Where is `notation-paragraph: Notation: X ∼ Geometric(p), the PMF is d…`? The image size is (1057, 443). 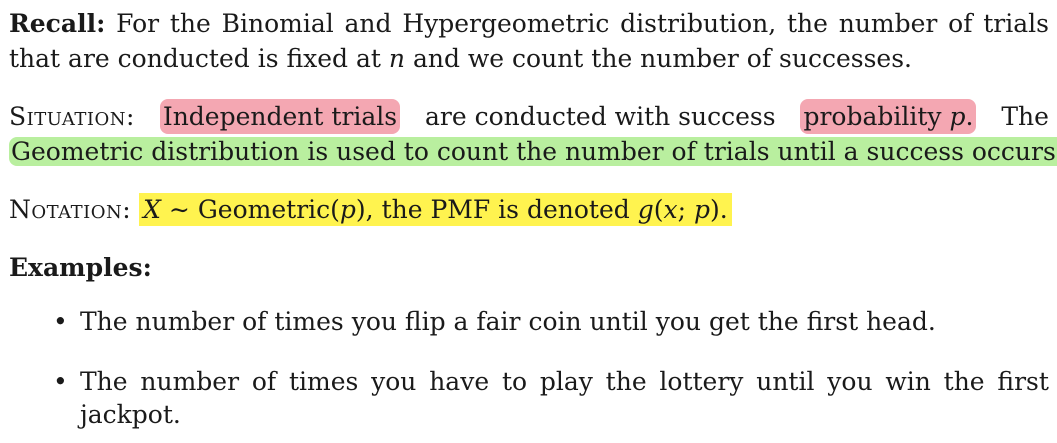
notation-paragraph: Notation: X ∼ Geometric(p), the PMF is d… is located at coordinates (370, 209).